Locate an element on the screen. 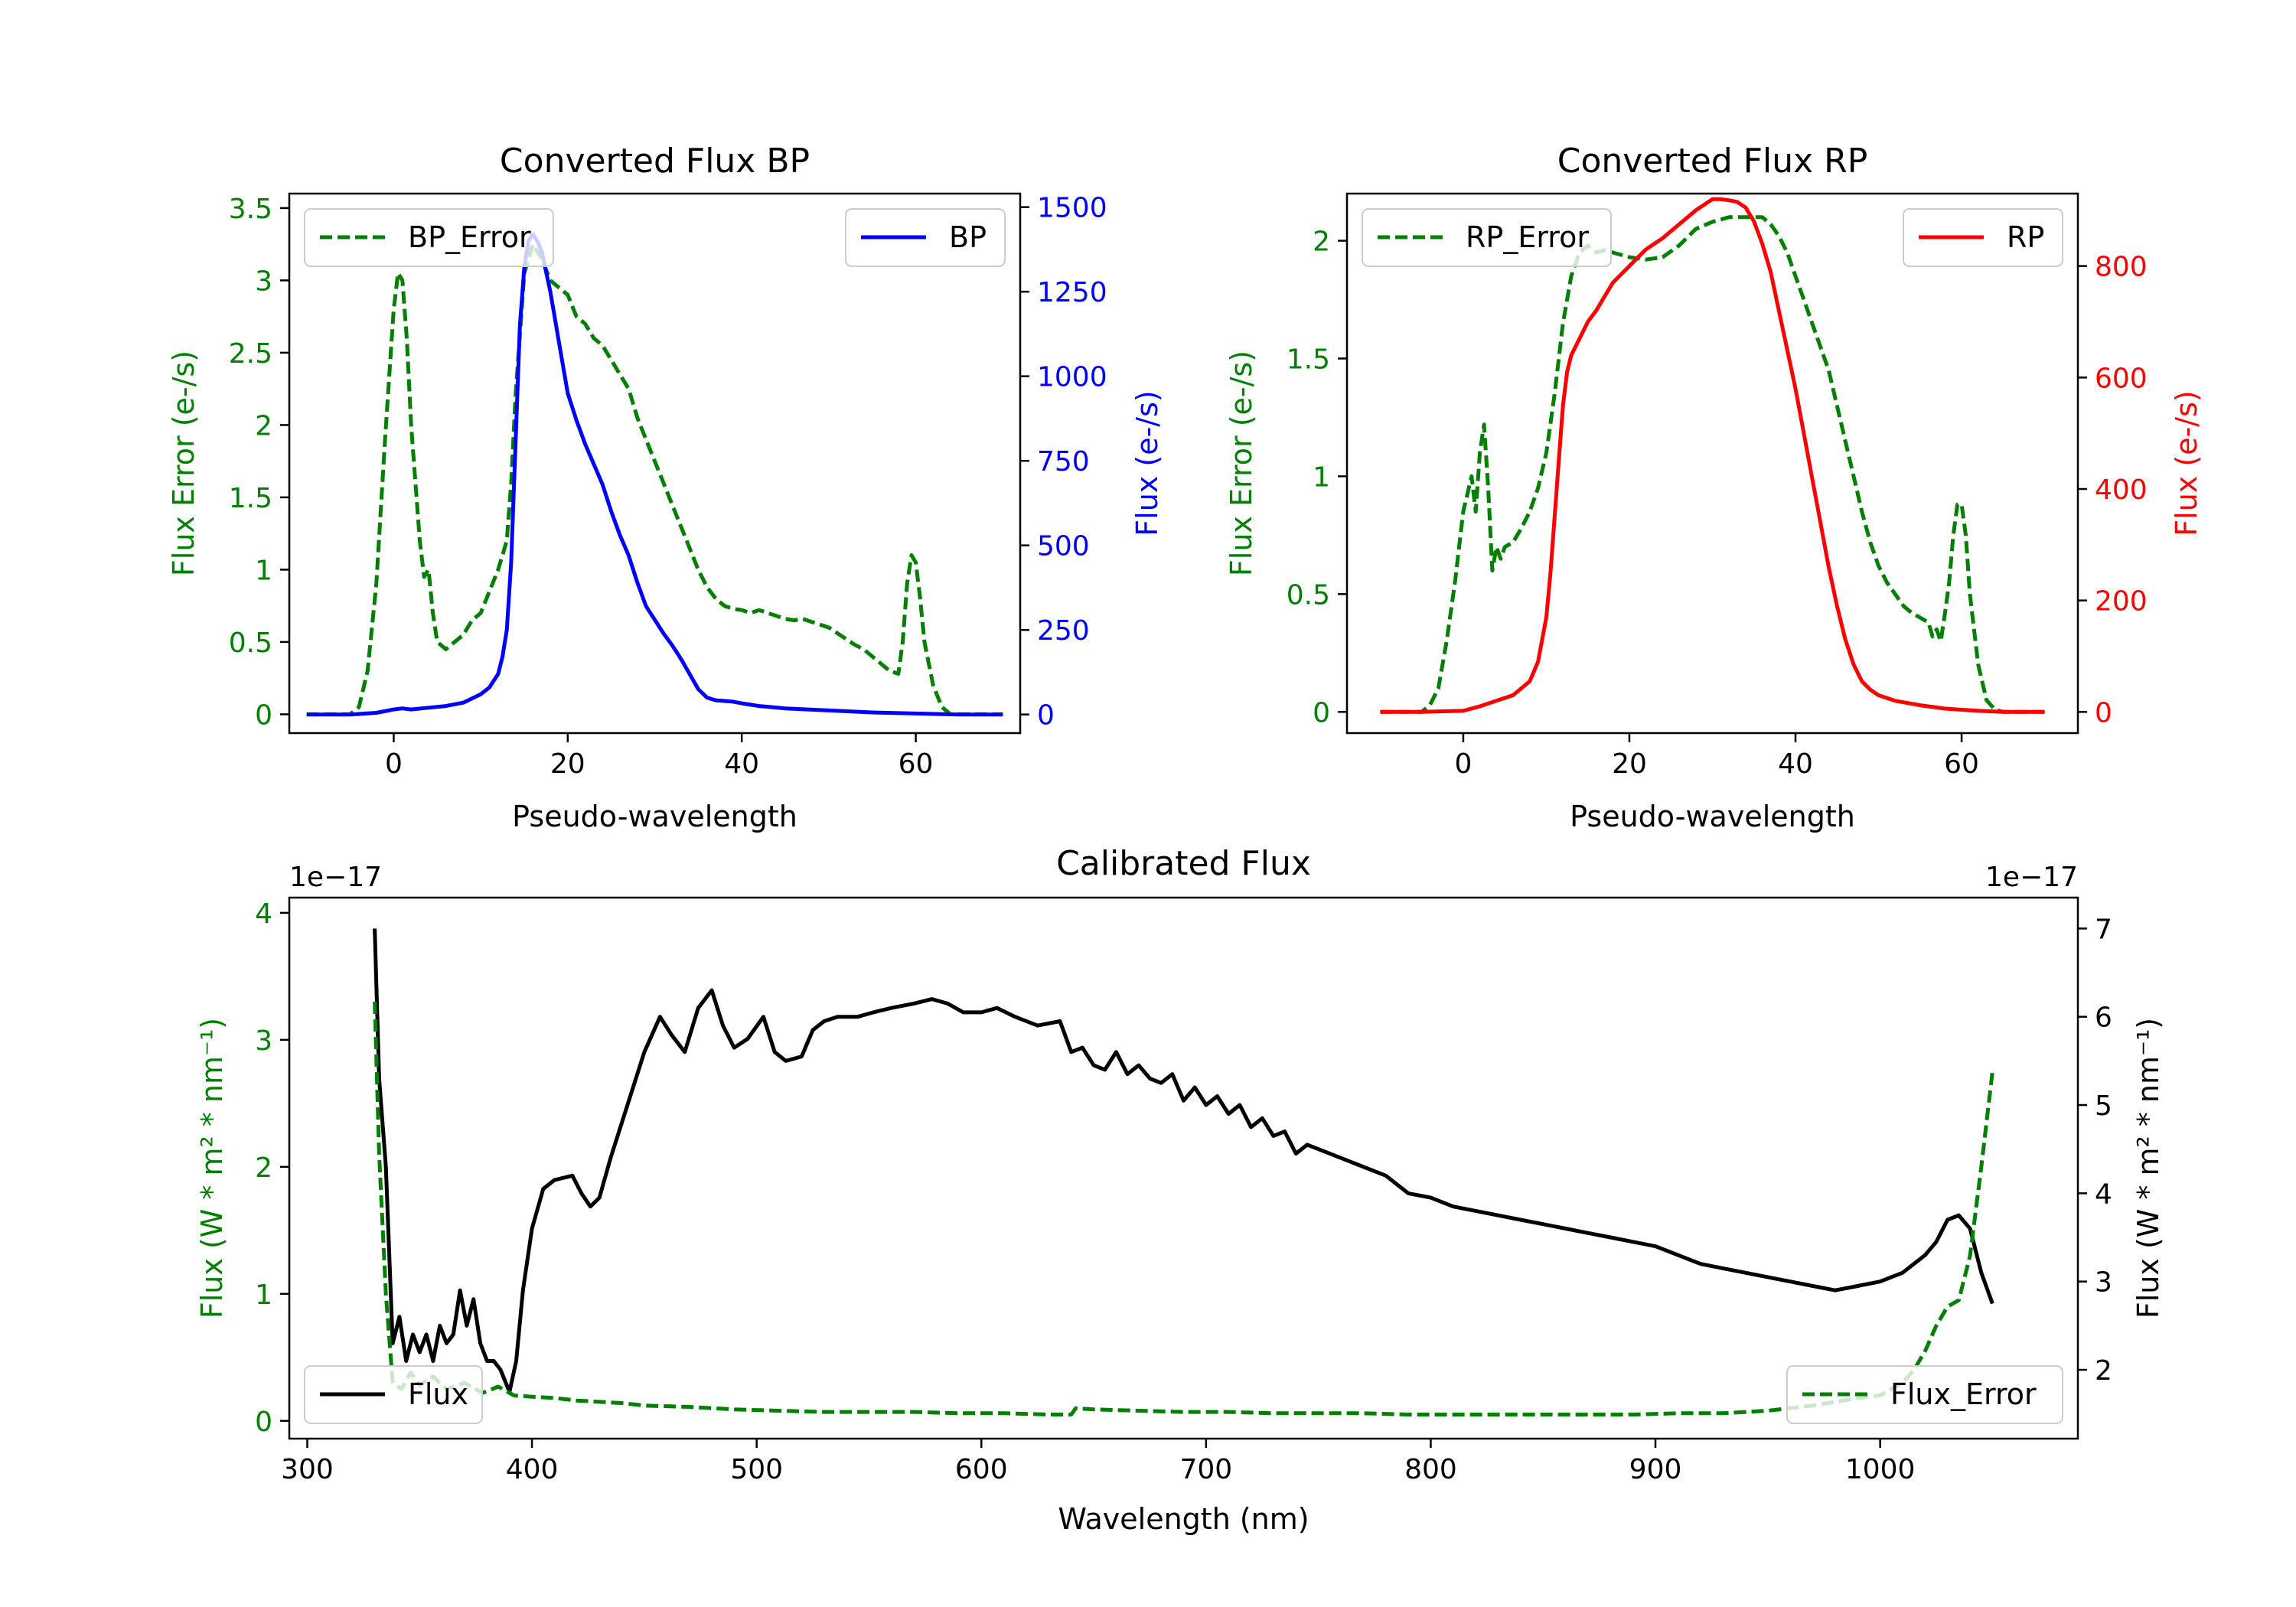 This screenshot has height=1607, width=2296. bp-series-group is located at coordinates (654, 474).